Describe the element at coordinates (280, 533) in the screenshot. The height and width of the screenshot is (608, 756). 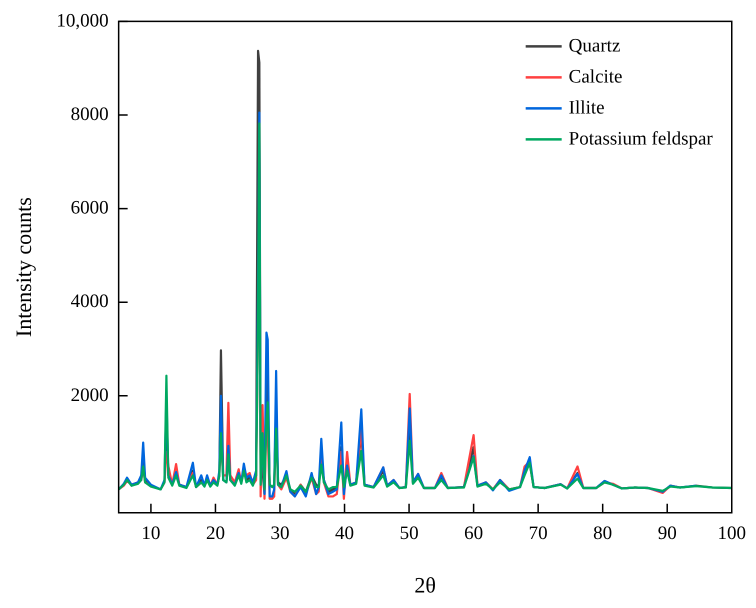
I see `x-tick-label: 30` at that location.